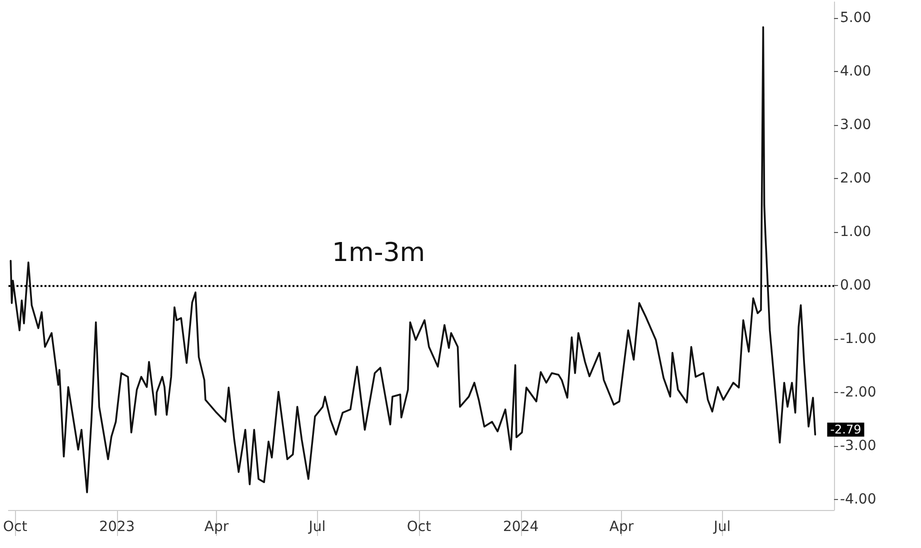 This screenshot has width=921, height=548. I want to click on y-tick-label: 2.00, so click(856, 178).